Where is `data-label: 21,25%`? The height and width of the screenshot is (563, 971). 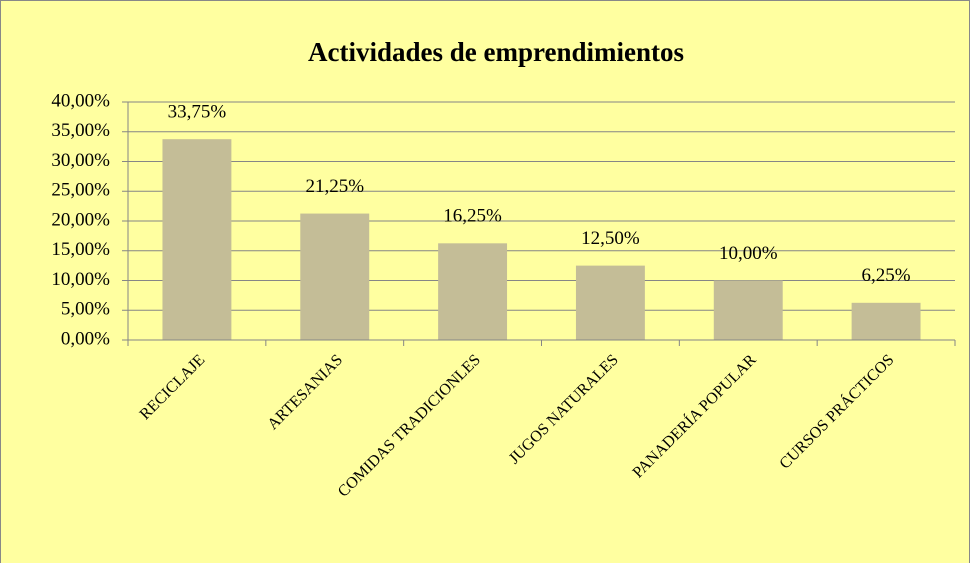
data-label: 21,25% is located at coordinates (334, 186).